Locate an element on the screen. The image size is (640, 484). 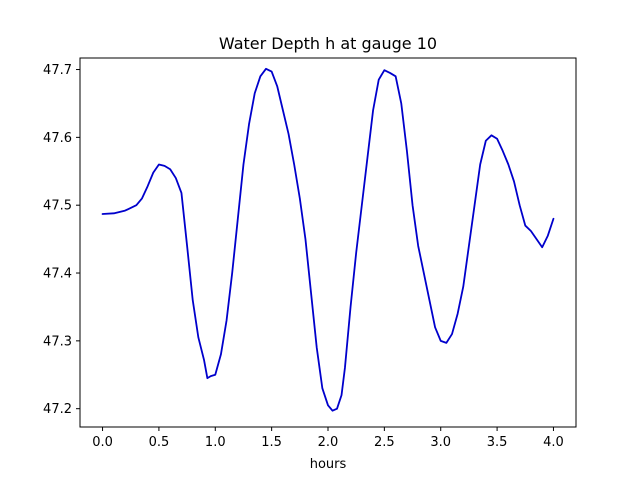
y-tick-label: 47.4 is located at coordinates (57, 274).